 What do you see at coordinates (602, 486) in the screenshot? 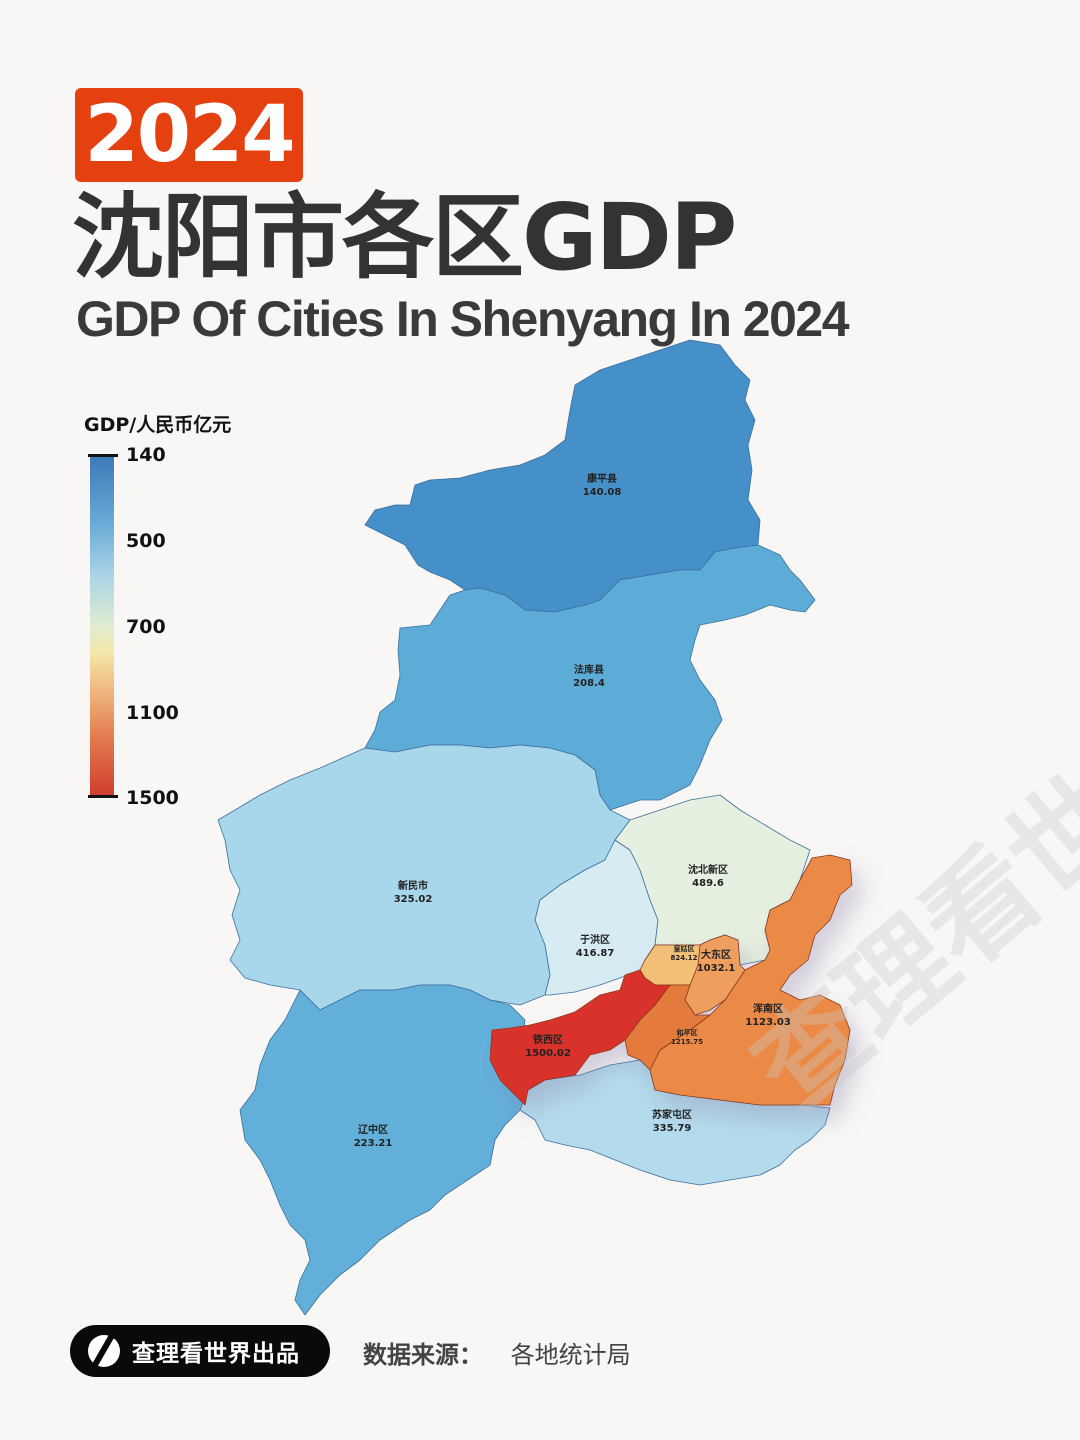
I see `label-kangping: 康平县 140.08` at bounding box center [602, 486].